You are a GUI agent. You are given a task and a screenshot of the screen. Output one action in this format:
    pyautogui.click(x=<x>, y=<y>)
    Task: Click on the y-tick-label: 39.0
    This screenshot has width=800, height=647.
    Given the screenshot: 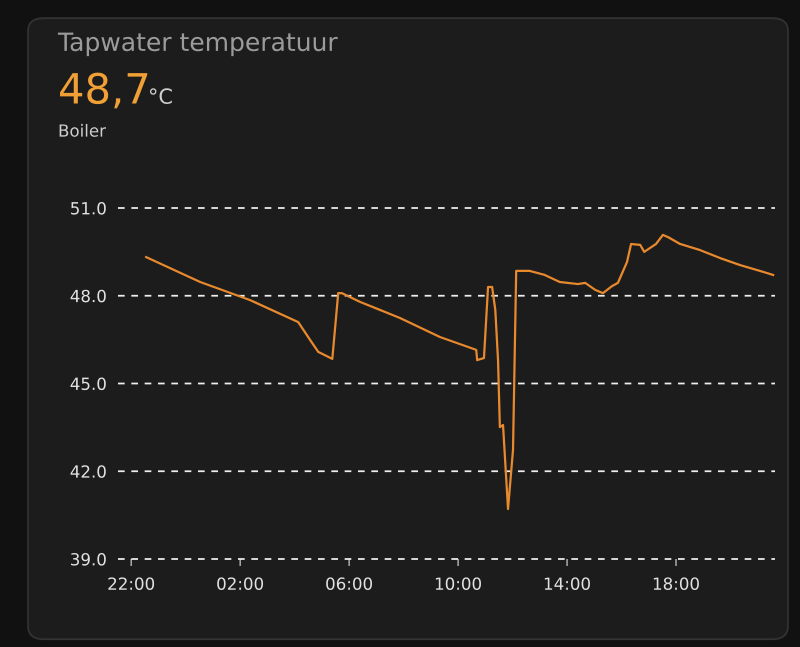 What is the action you would take?
    pyautogui.click(x=88, y=559)
    